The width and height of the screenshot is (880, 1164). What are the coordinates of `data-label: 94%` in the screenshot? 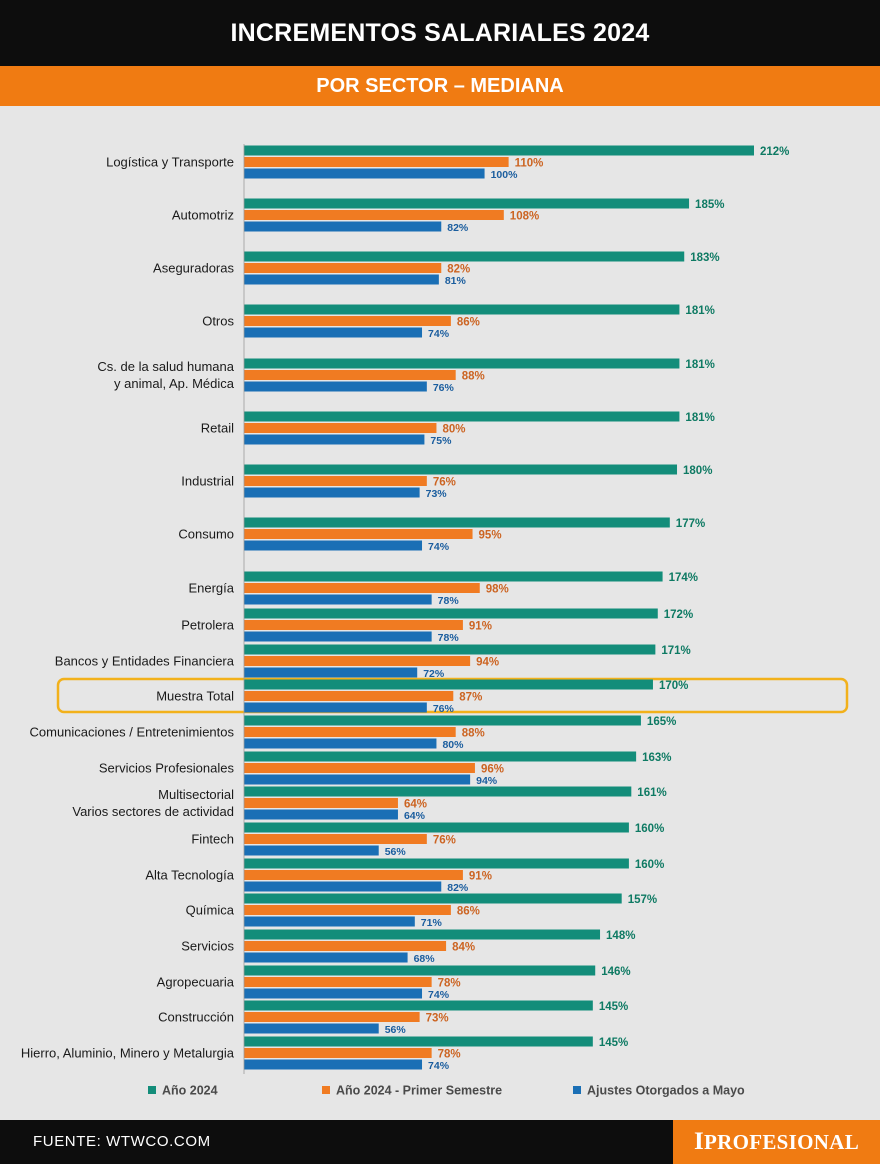 It's located at (487, 663).